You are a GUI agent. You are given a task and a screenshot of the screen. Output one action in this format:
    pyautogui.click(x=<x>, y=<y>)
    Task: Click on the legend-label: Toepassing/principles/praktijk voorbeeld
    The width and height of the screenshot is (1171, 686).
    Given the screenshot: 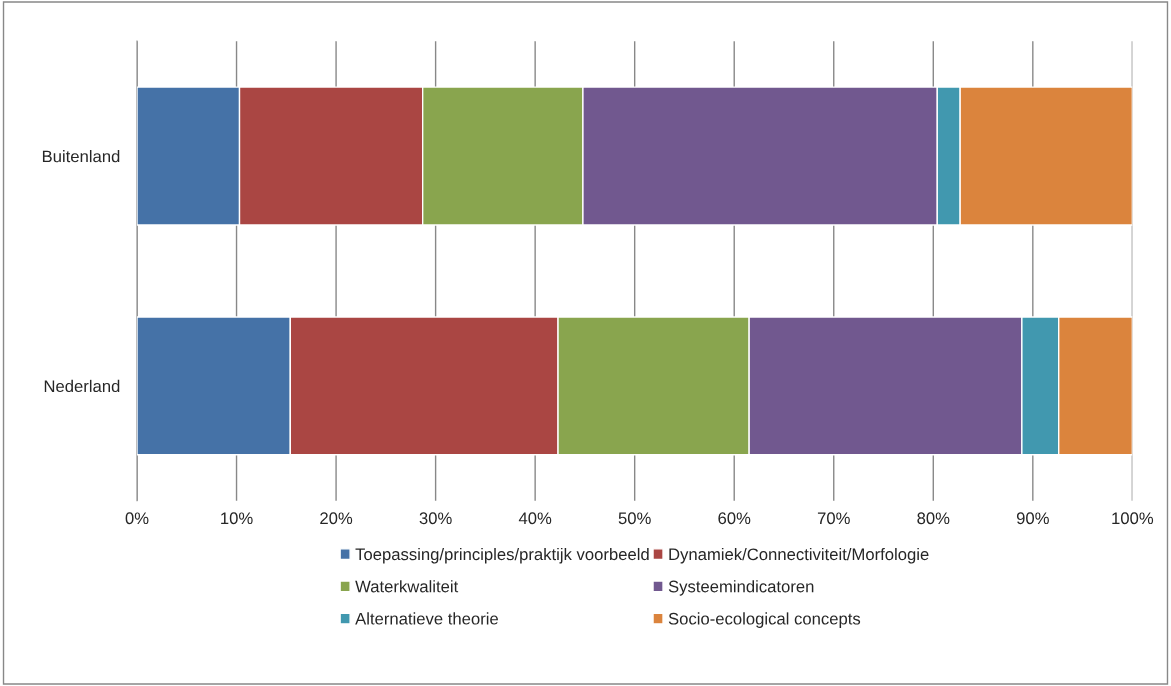 What is the action you would take?
    pyautogui.click(x=502, y=555)
    